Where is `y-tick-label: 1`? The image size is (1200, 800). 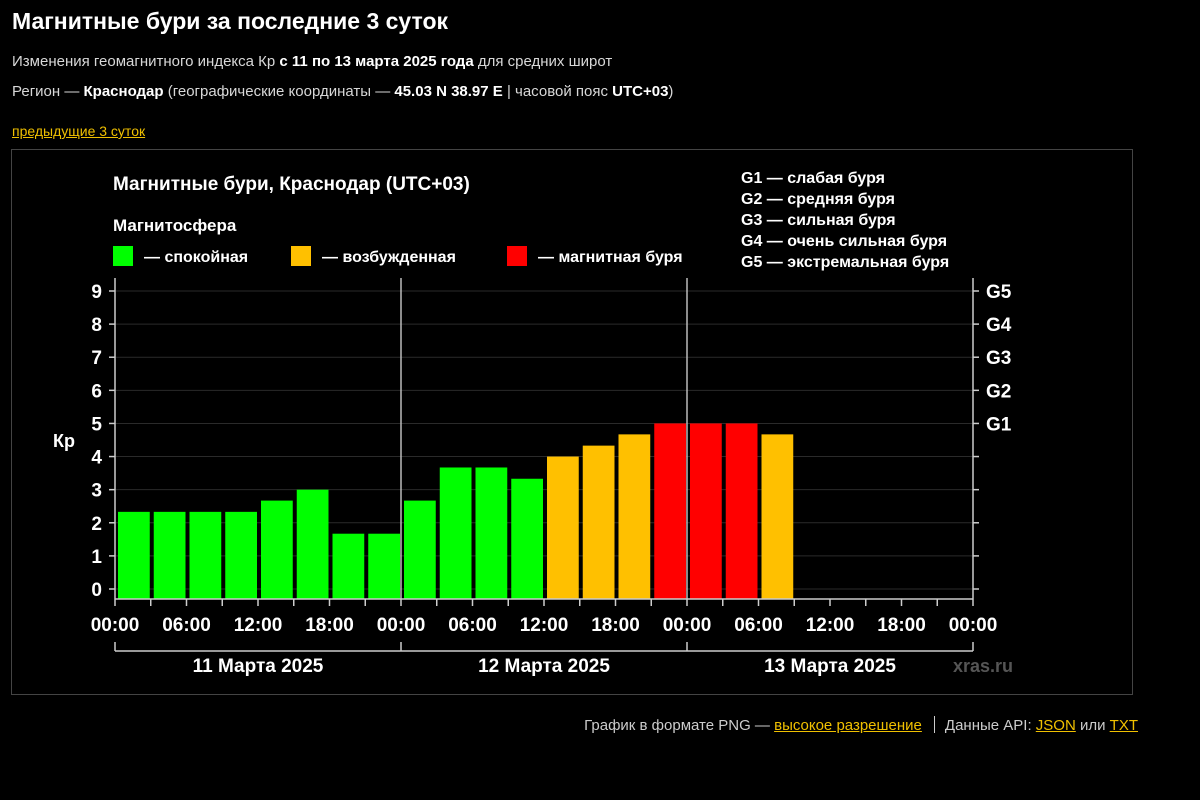 y-tick-label: 1 is located at coordinates (96, 557).